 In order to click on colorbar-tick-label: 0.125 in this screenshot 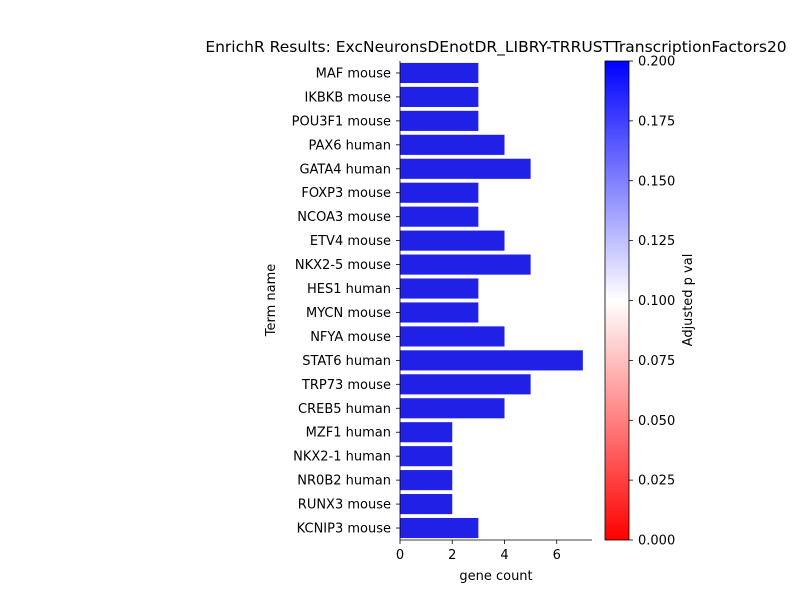, I will do `click(656, 241)`.